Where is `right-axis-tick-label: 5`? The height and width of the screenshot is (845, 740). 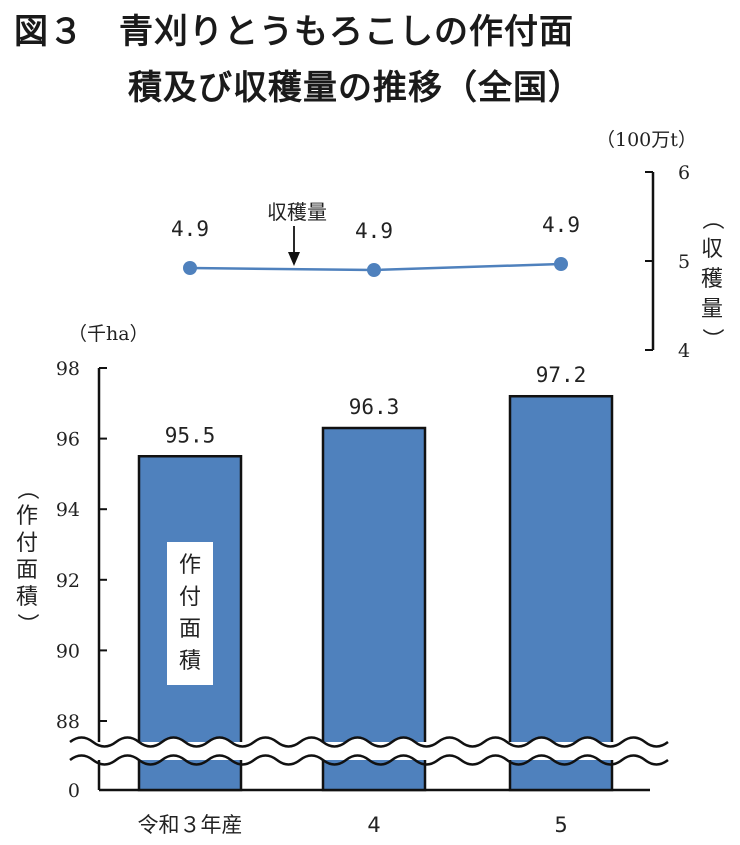 right-axis-tick-label: 5 is located at coordinates (684, 262).